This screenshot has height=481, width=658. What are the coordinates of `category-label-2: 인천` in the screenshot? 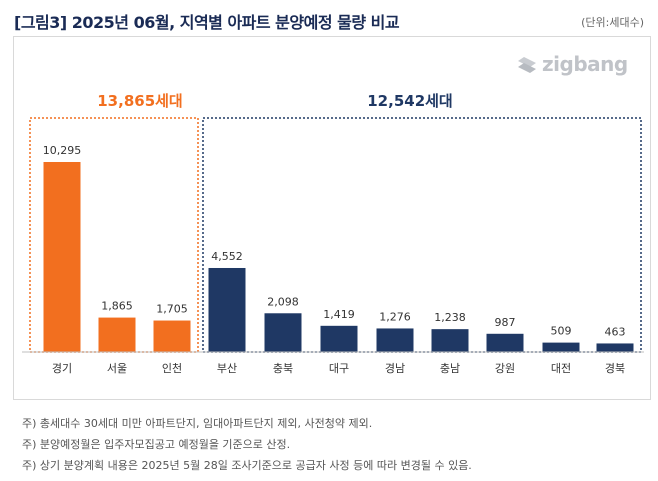 It's located at (172, 368).